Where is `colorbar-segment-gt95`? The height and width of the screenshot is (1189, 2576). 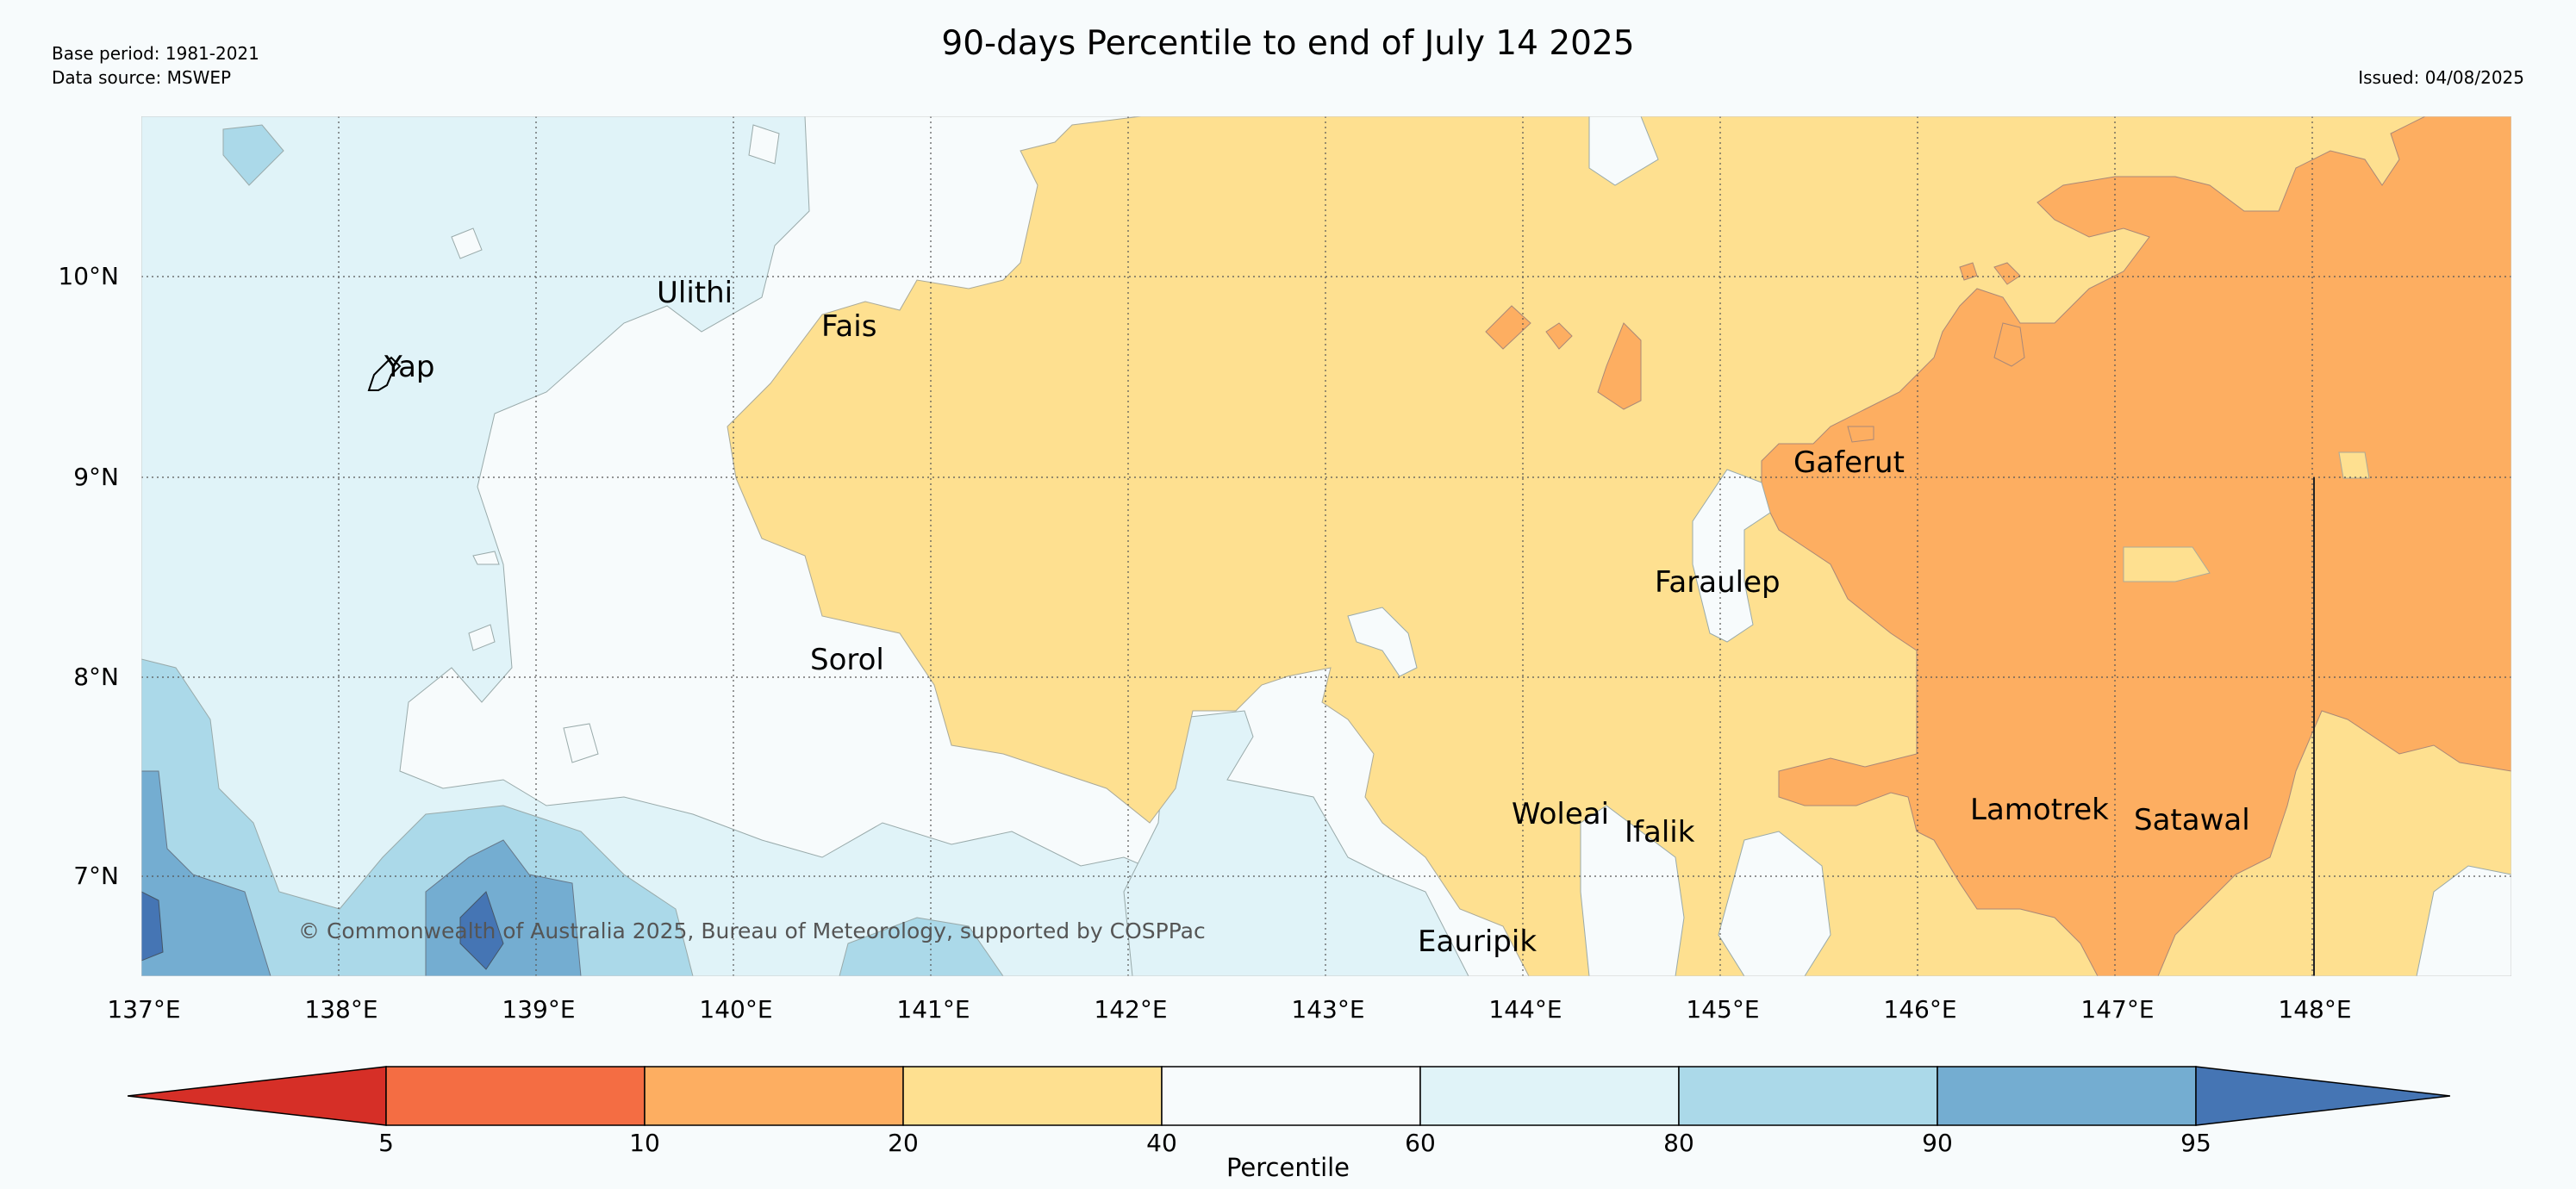
colorbar-segment-gt95 is located at coordinates (2322, 1096).